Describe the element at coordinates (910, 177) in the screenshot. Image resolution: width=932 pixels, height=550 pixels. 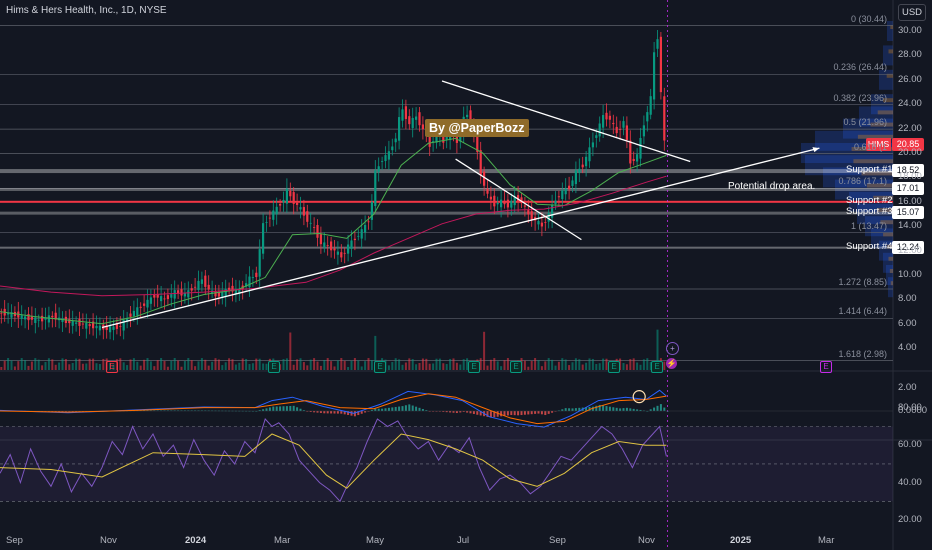
I see `price-axis-label: 18.00` at that location.